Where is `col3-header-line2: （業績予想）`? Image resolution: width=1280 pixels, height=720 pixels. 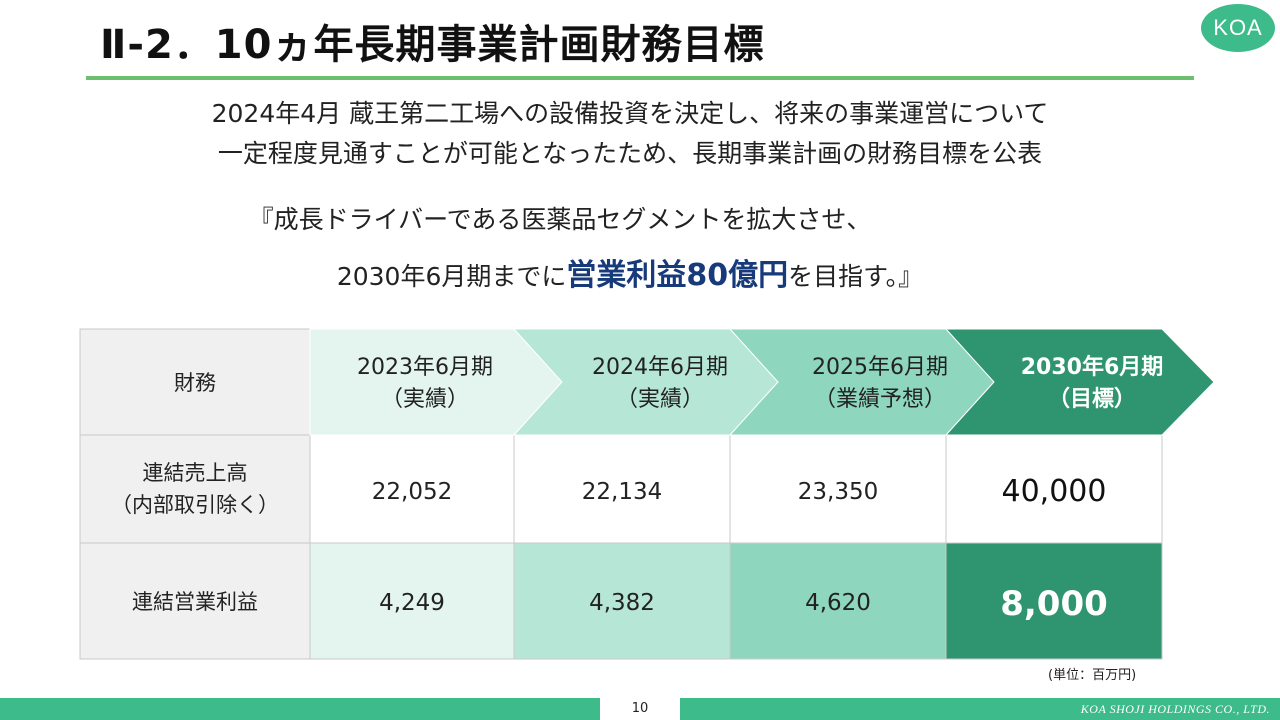 col3-header-line2: （業績予想） is located at coordinates (880, 399).